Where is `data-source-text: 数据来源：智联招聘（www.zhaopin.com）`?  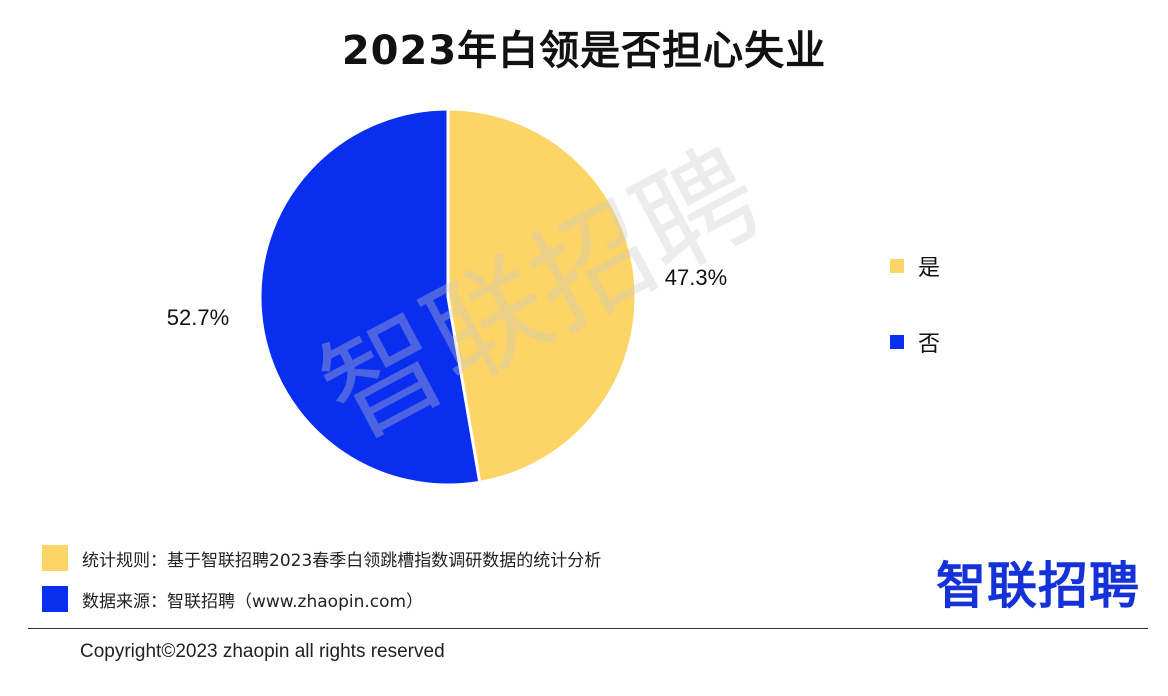
data-source-text: 数据来源：智联招聘（www.zhaopin.com） is located at coordinates (253, 601).